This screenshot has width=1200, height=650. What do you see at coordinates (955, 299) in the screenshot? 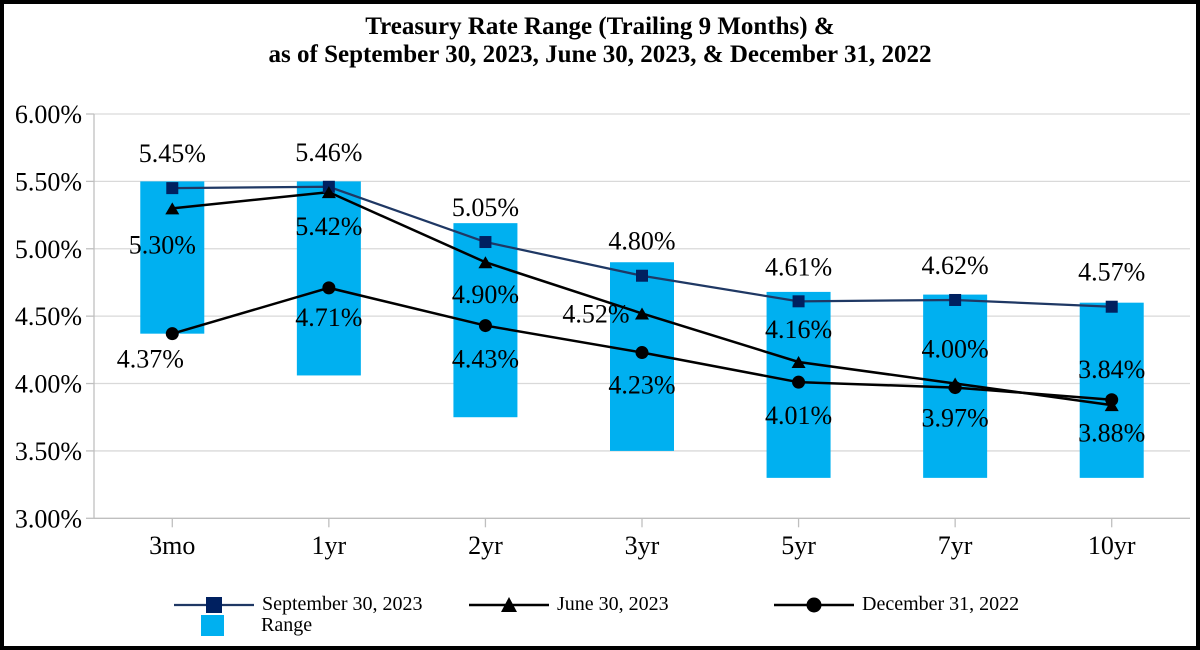
I see `marker-sep-30-2023-7yr` at bounding box center [955, 299].